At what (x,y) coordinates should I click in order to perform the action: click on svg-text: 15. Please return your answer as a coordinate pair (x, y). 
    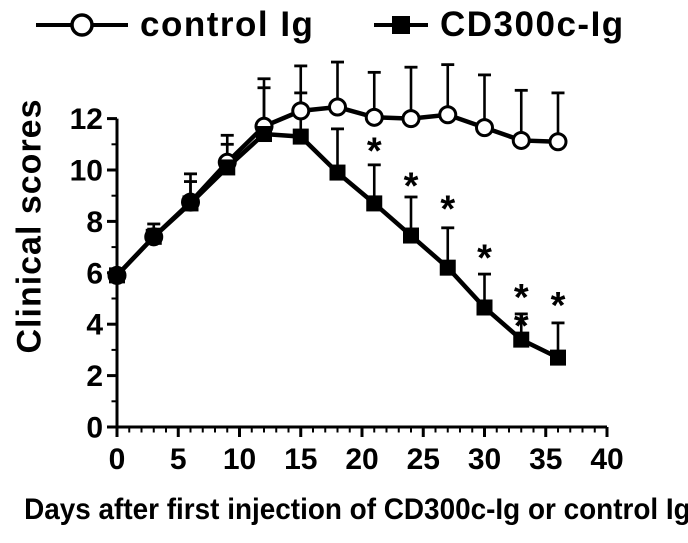
    Looking at the image, I should click on (300, 459).